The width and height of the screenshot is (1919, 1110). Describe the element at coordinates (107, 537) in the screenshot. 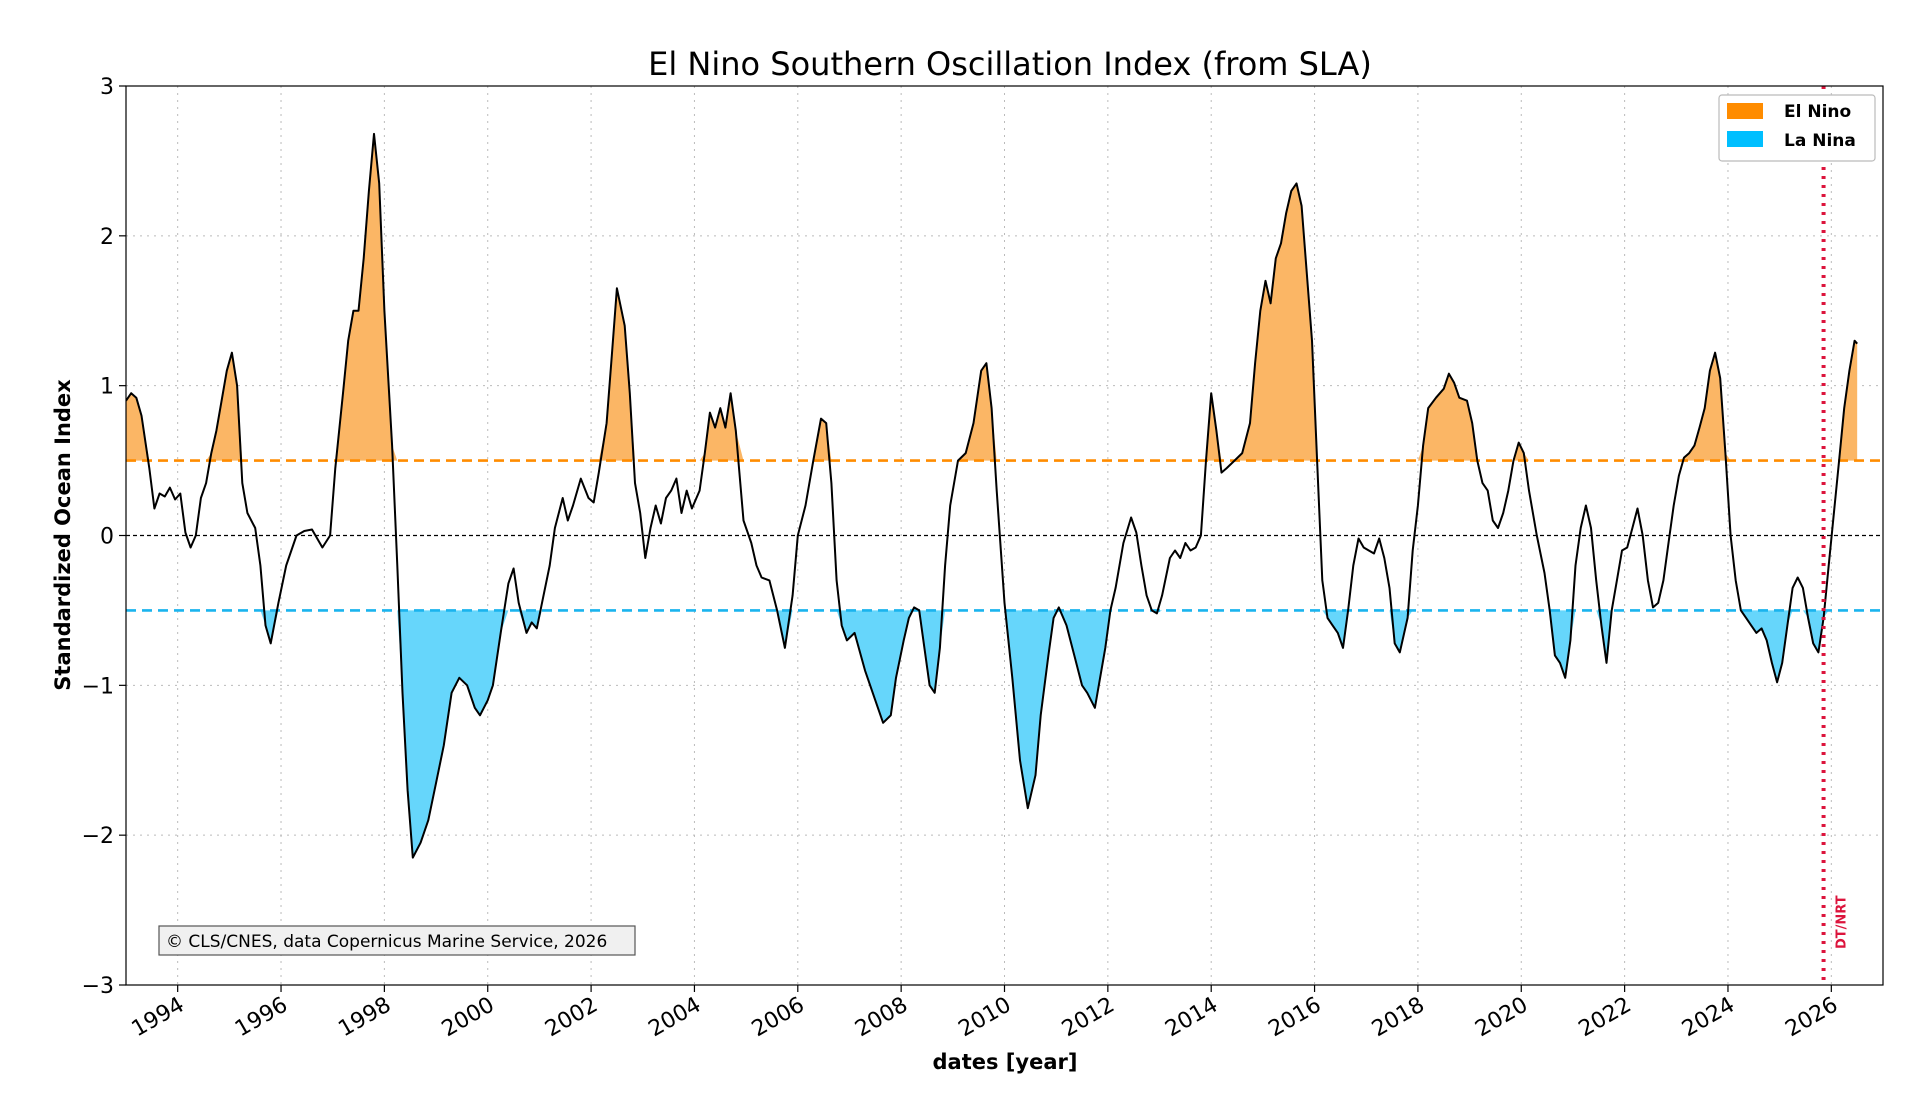

I see `y-tick-label: 0` at that location.